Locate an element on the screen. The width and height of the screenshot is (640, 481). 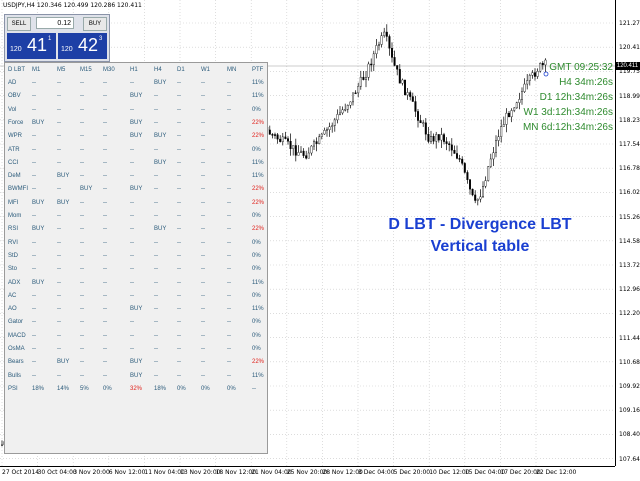
price-axis-label: 118.230 is located at coordinates (629, 120).